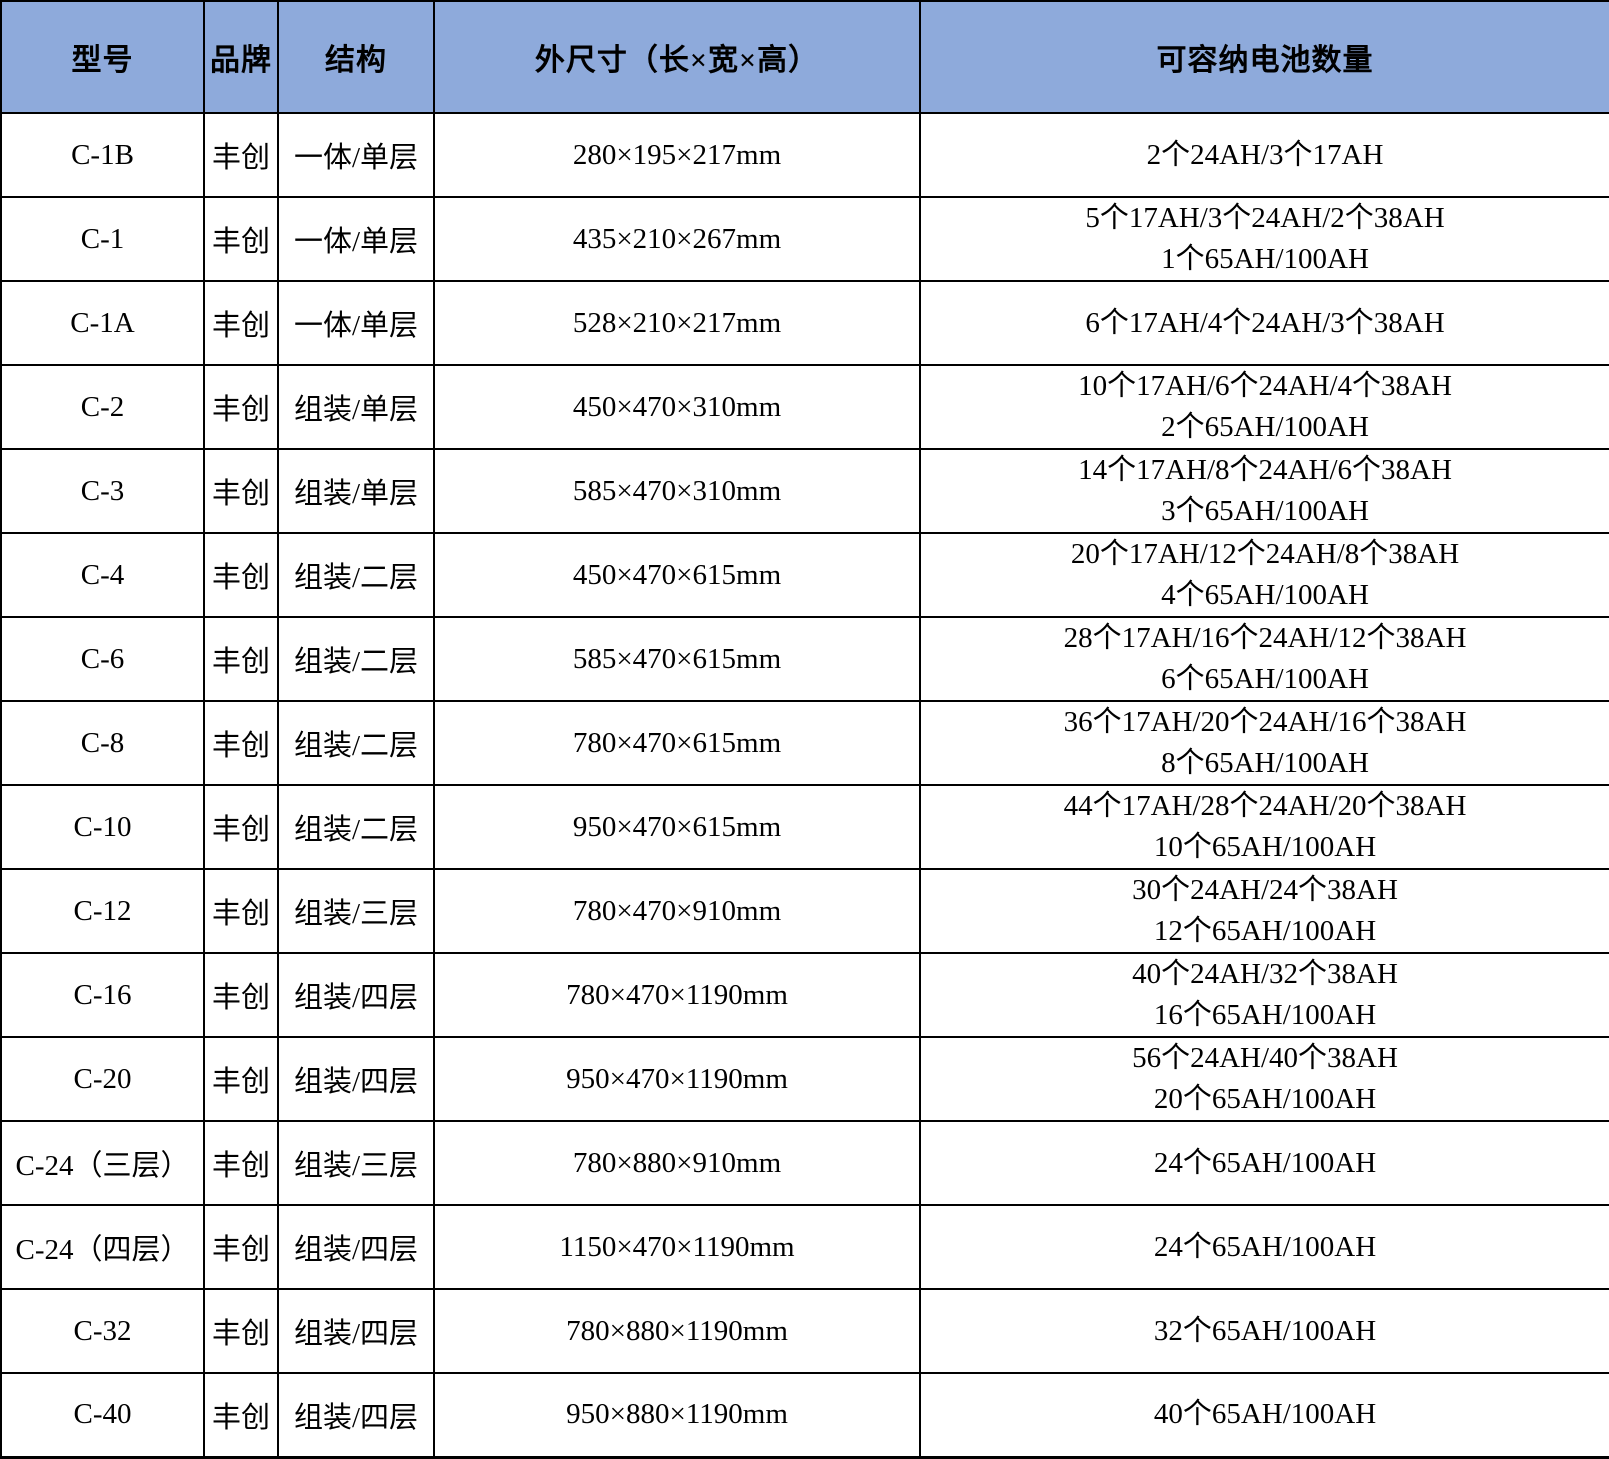 This screenshot has width=1609, height=1459. What do you see at coordinates (1265, 890) in the screenshot?
I see `capacity-line: 30个24AH/24个38AH` at bounding box center [1265, 890].